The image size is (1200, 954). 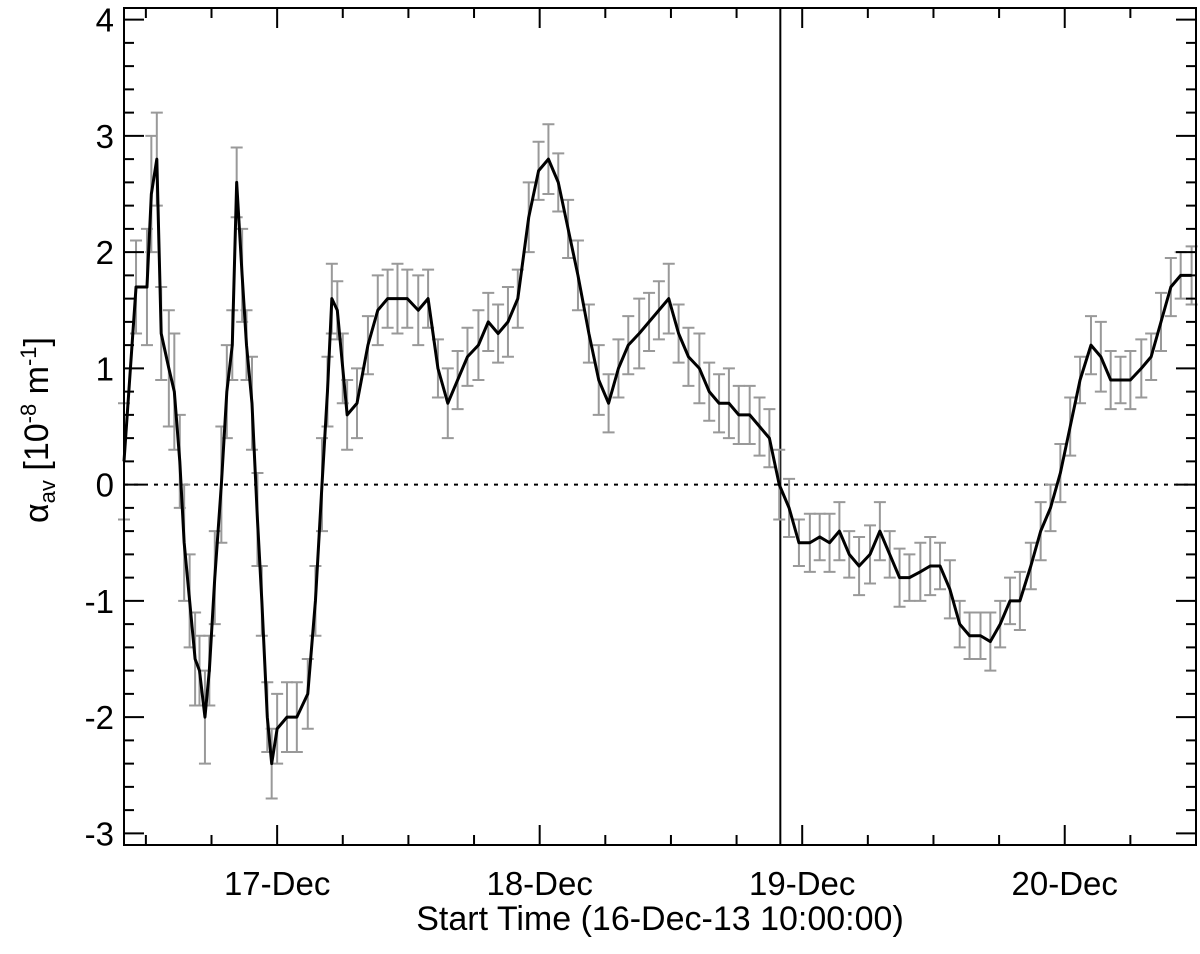 I want to click on x-tick-label: 17-Dec, so click(x=277, y=883).